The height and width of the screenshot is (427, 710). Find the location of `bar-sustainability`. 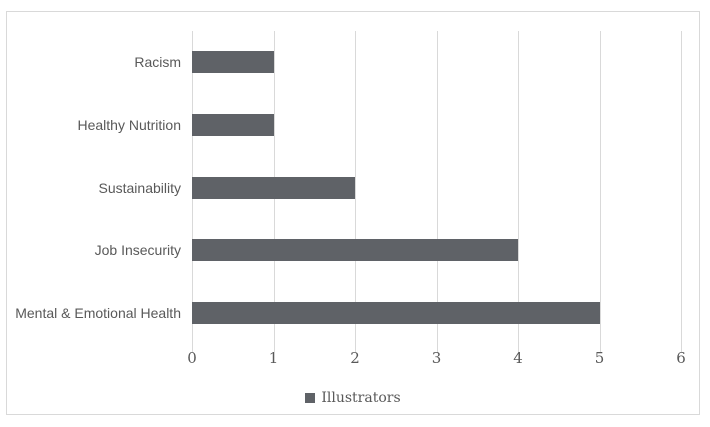

bar-sustainability is located at coordinates (273, 187).